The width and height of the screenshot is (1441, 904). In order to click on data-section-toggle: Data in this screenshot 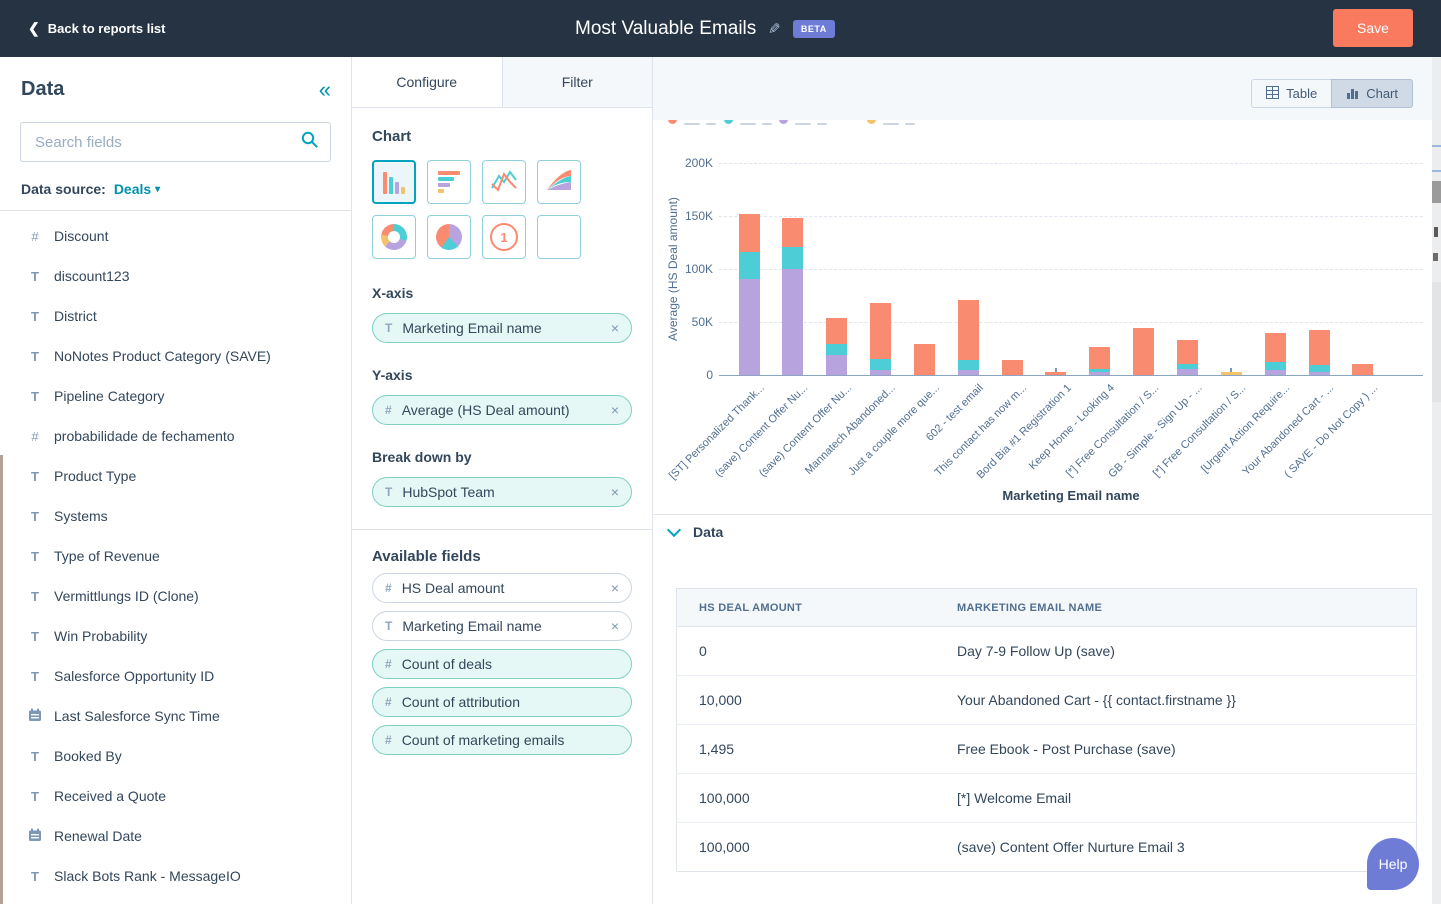, I will do `click(694, 531)`.